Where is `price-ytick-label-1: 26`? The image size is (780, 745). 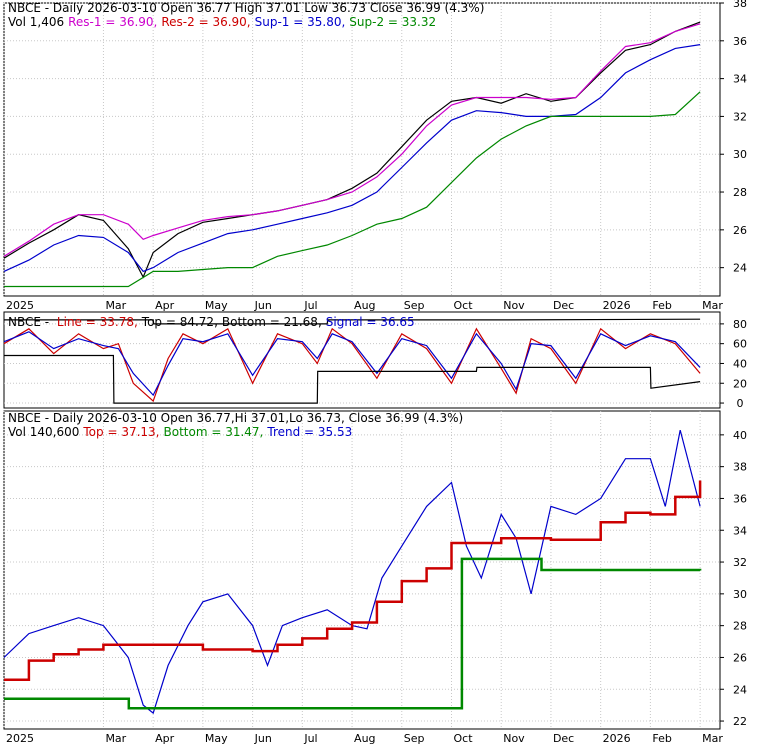 price-ytick-label-1: 26 is located at coordinates (740, 230).